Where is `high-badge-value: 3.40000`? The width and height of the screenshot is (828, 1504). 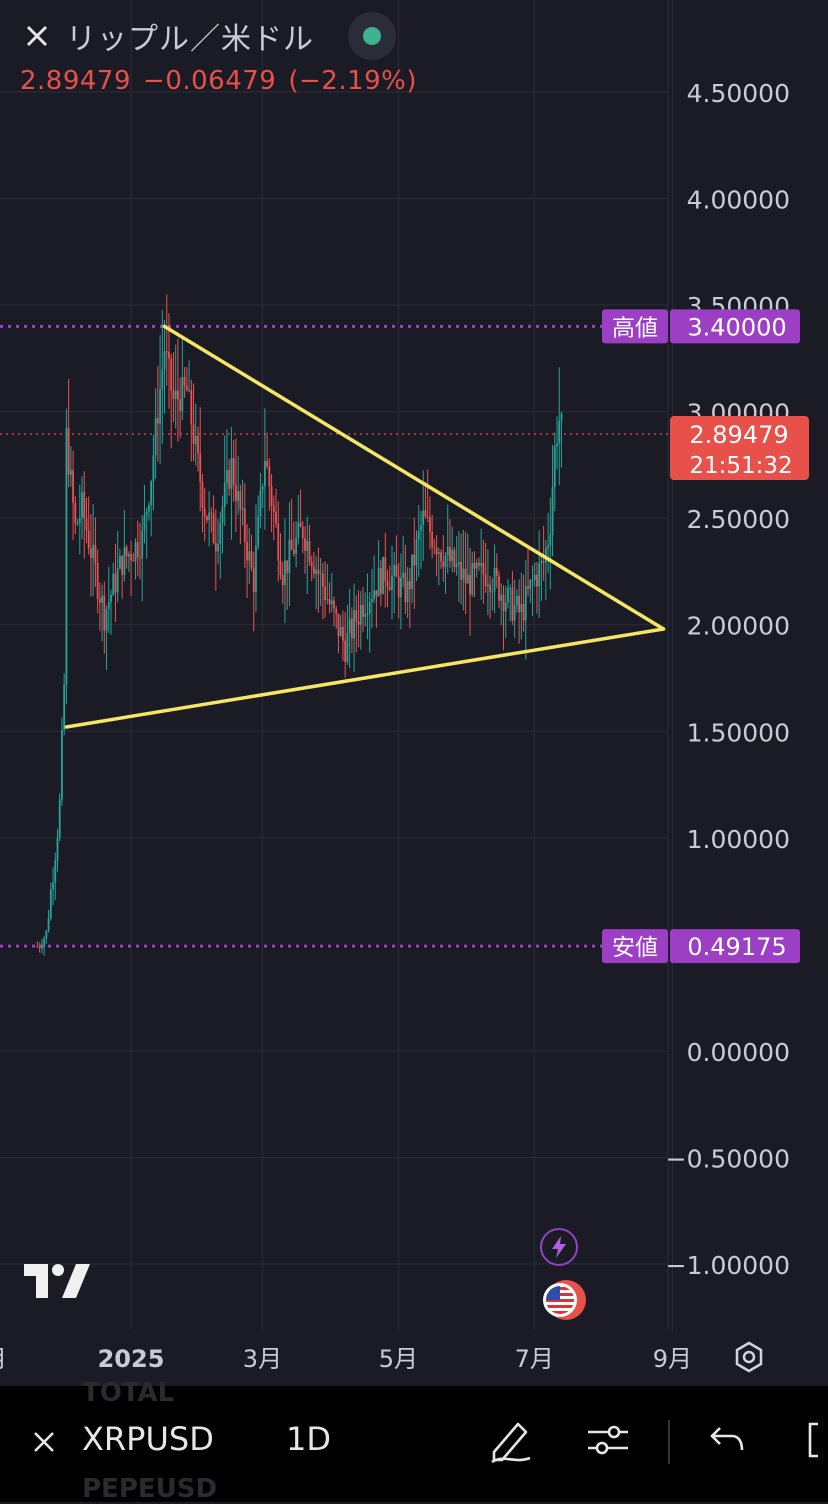
high-badge-value: 3.40000 is located at coordinates (736, 327).